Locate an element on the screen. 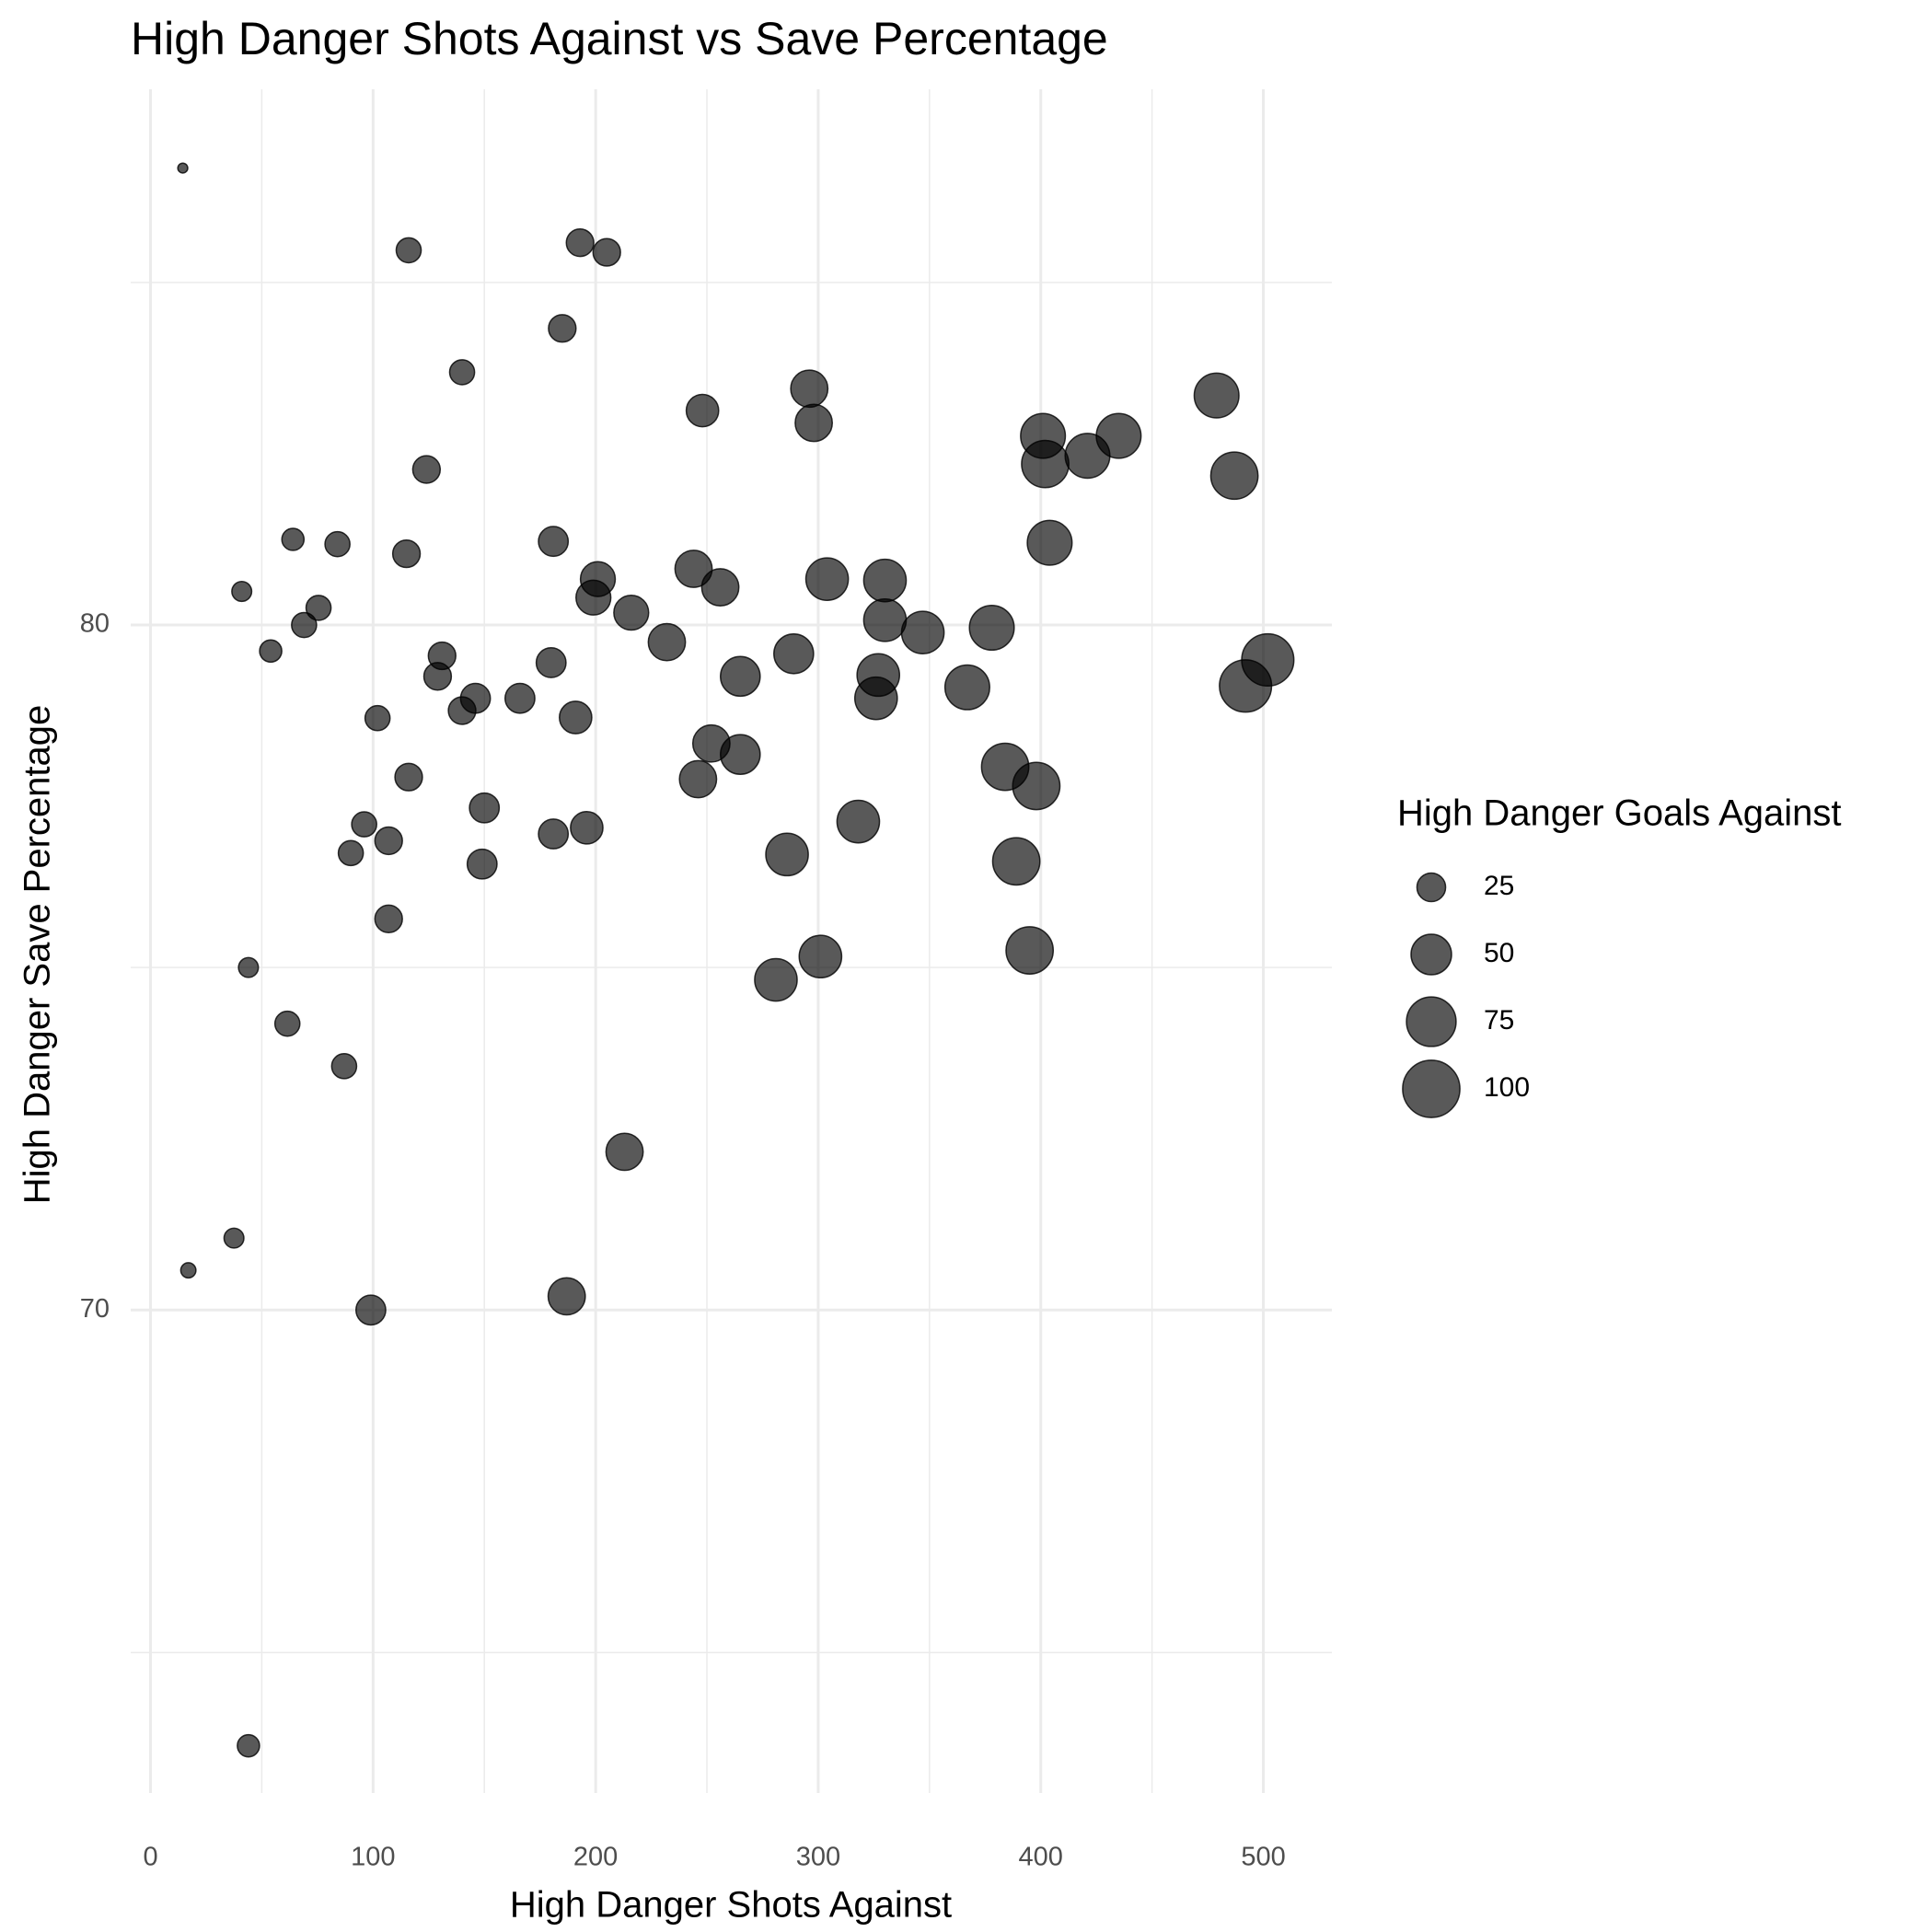 This screenshot has height=1932, width=1932. legend-label: 50 is located at coordinates (1499, 953).